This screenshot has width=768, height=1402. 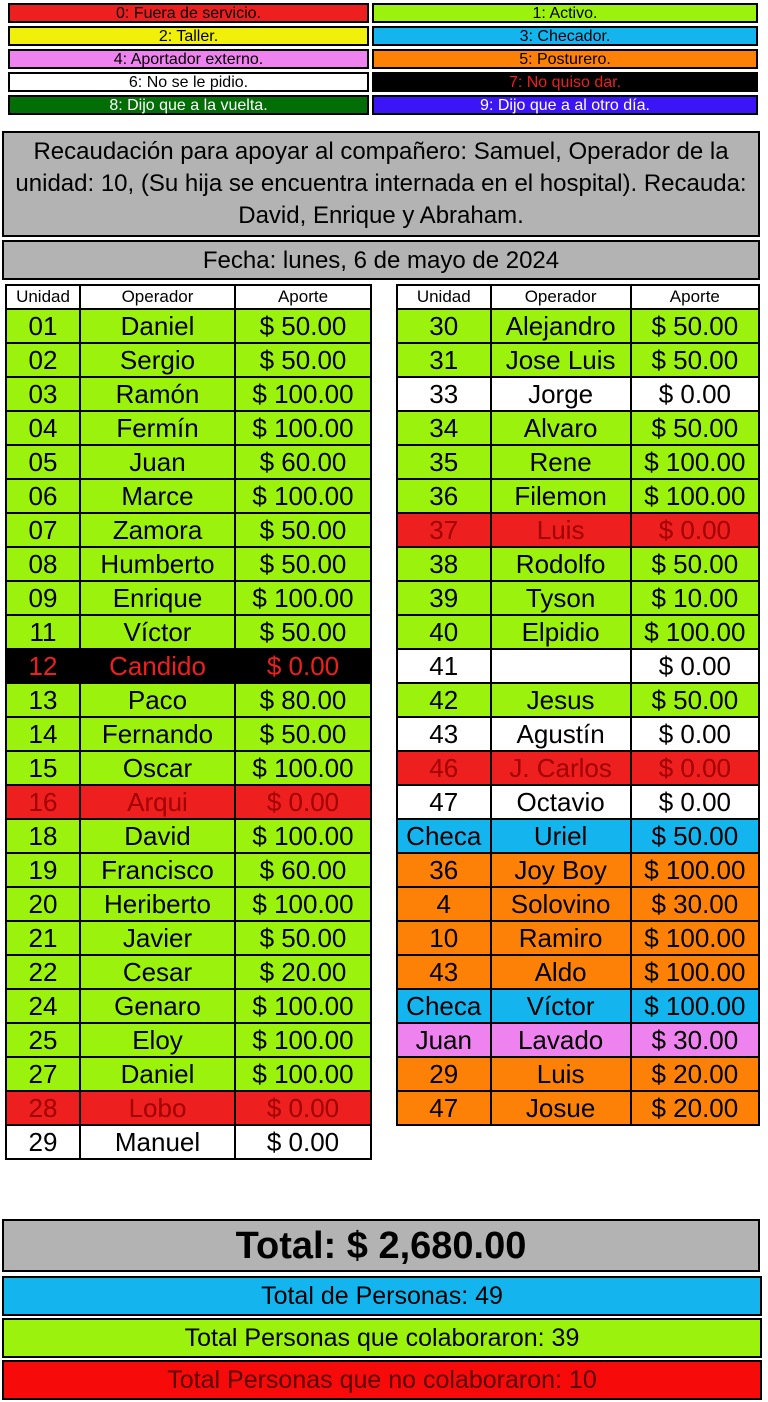 I want to click on cell-aporte: $ 80.00, so click(x=303, y=700).